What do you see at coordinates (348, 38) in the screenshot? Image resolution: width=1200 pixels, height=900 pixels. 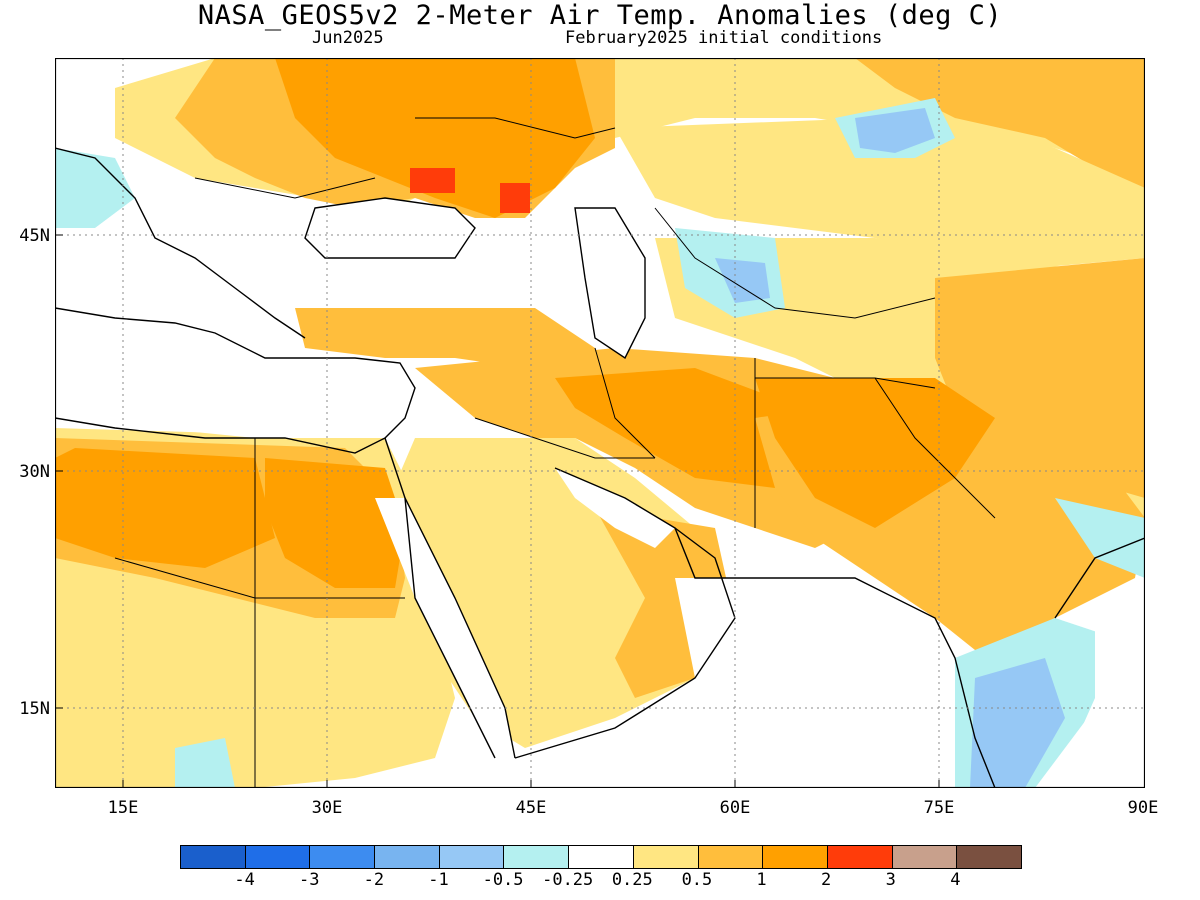 I see `forecast-month: Jun2025` at bounding box center [348, 38].